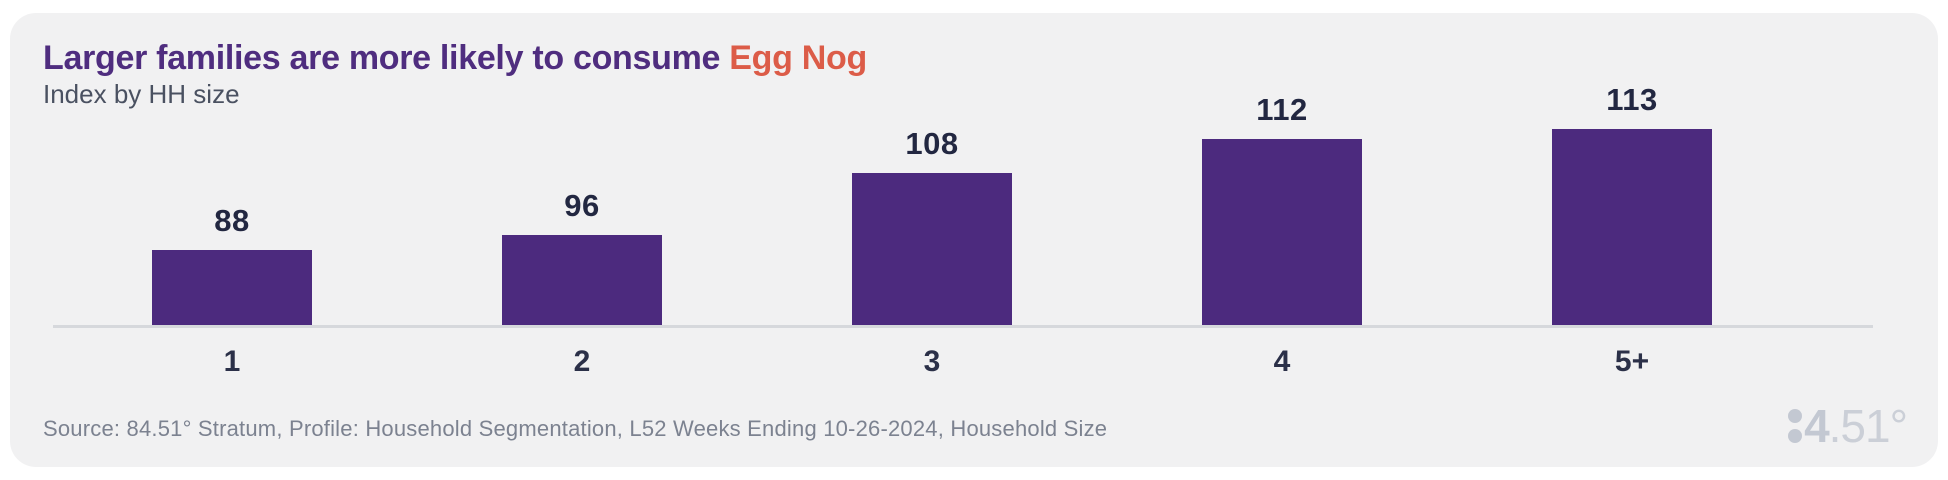  What do you see at coordinates (1868, 426) in the screenshot?
I see `8451-logo-rest: .51°` at bounding box center [1868, 426].